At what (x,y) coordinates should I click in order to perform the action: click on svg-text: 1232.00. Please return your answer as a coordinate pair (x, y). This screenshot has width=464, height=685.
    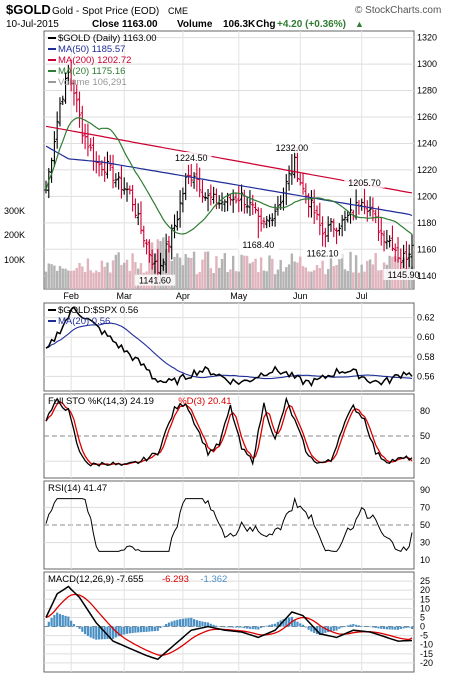
    Looking at the image, I should click on (292, 148).